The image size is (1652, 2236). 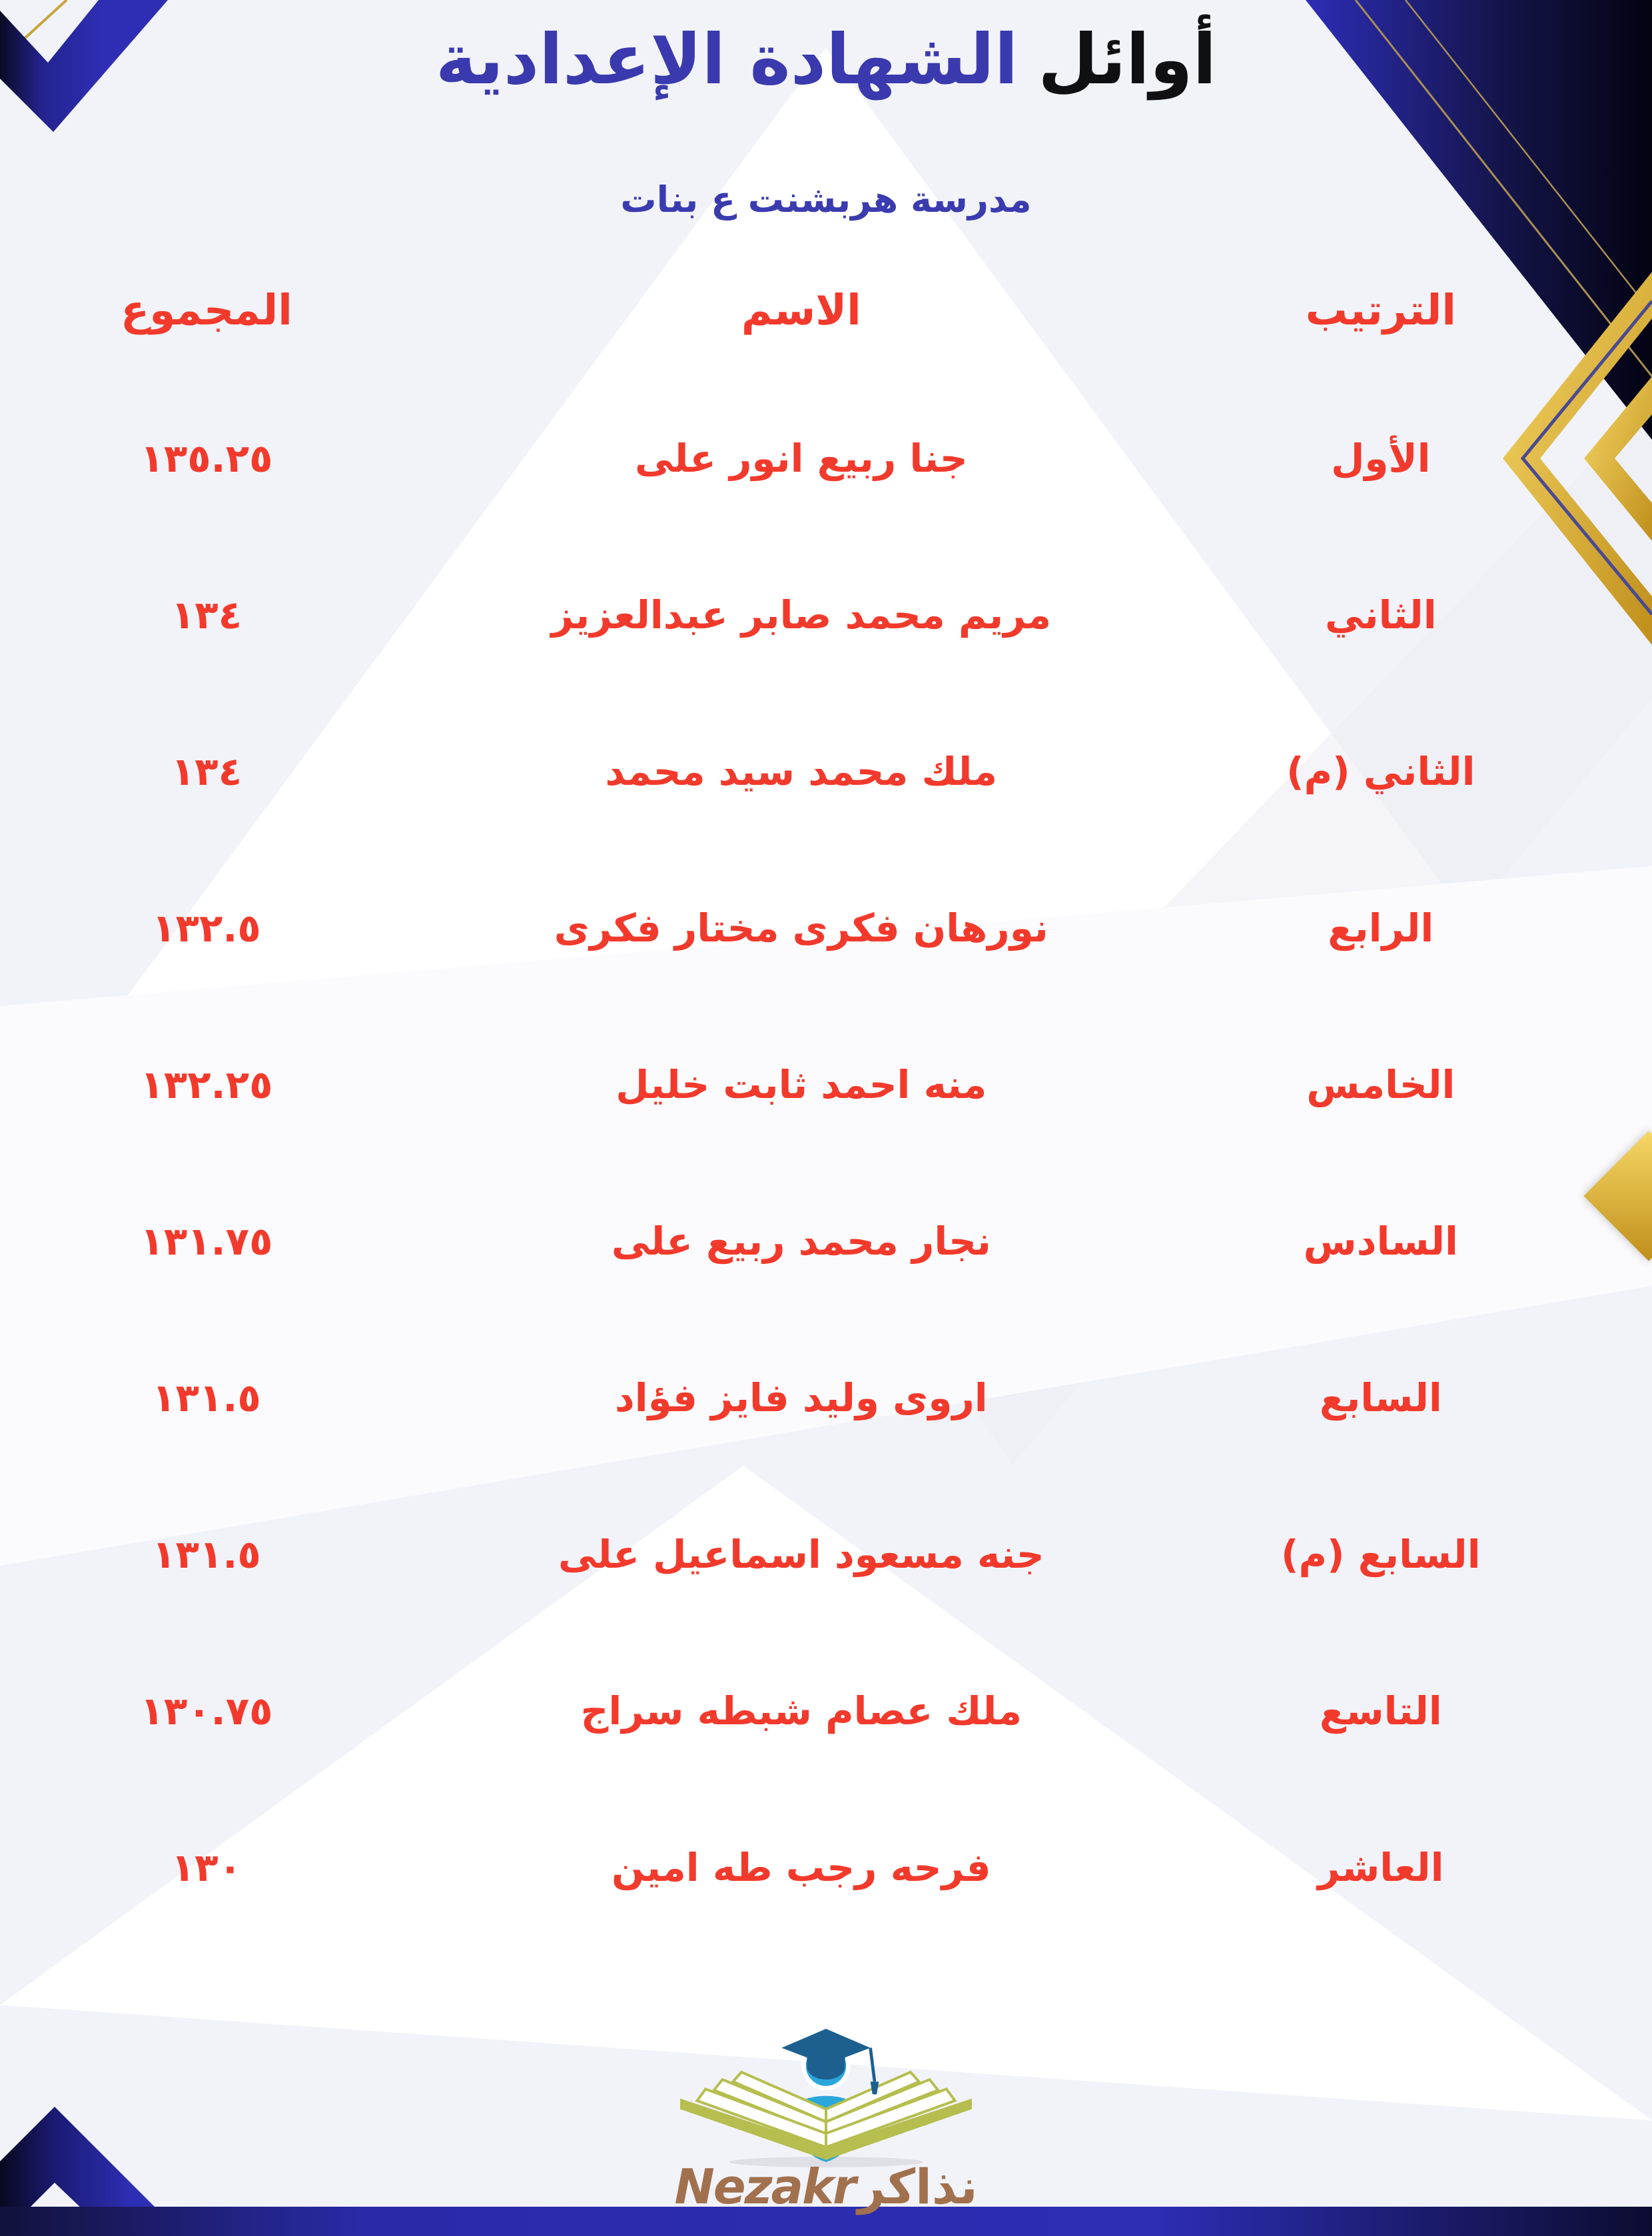 I want to click on table-row: الرابع نورهان فكرى مختار فكرى ١٣٢.٥, so click(x=826, y=927).